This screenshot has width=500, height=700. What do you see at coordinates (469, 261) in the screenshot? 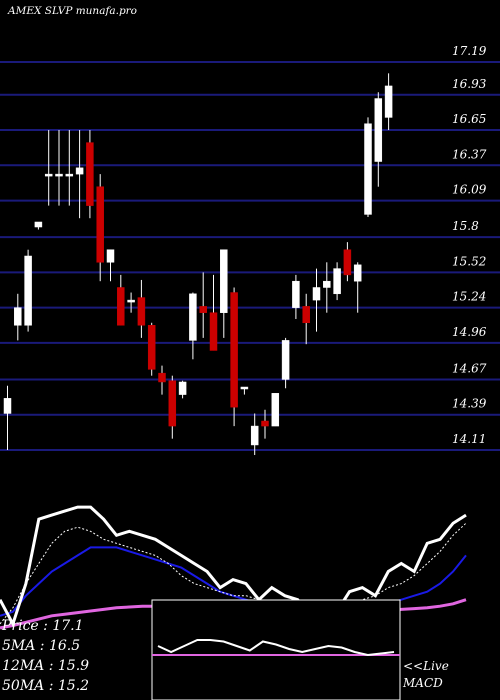
I see `price-tick-6: 15.52` at bounding box center [469, 261].